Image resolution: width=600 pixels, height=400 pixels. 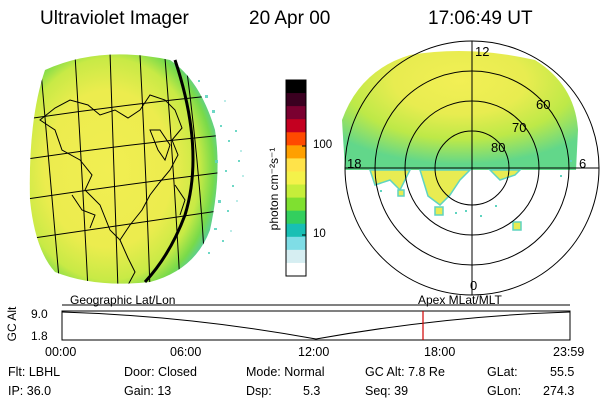 I want to click on status-door: Door: Closed, so click(x=160, y=372).